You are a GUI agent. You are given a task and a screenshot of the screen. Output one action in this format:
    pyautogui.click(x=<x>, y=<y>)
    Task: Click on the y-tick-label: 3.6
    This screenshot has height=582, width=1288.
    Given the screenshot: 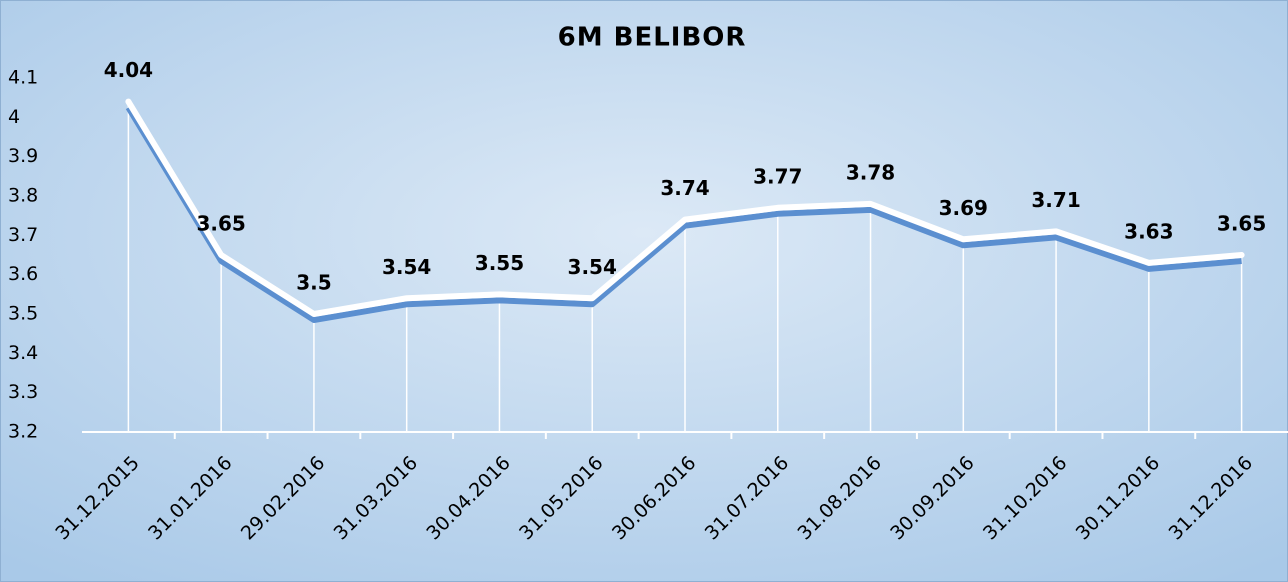 What is the action you would take?
    pyautogui.click(x=23, y=274)
    